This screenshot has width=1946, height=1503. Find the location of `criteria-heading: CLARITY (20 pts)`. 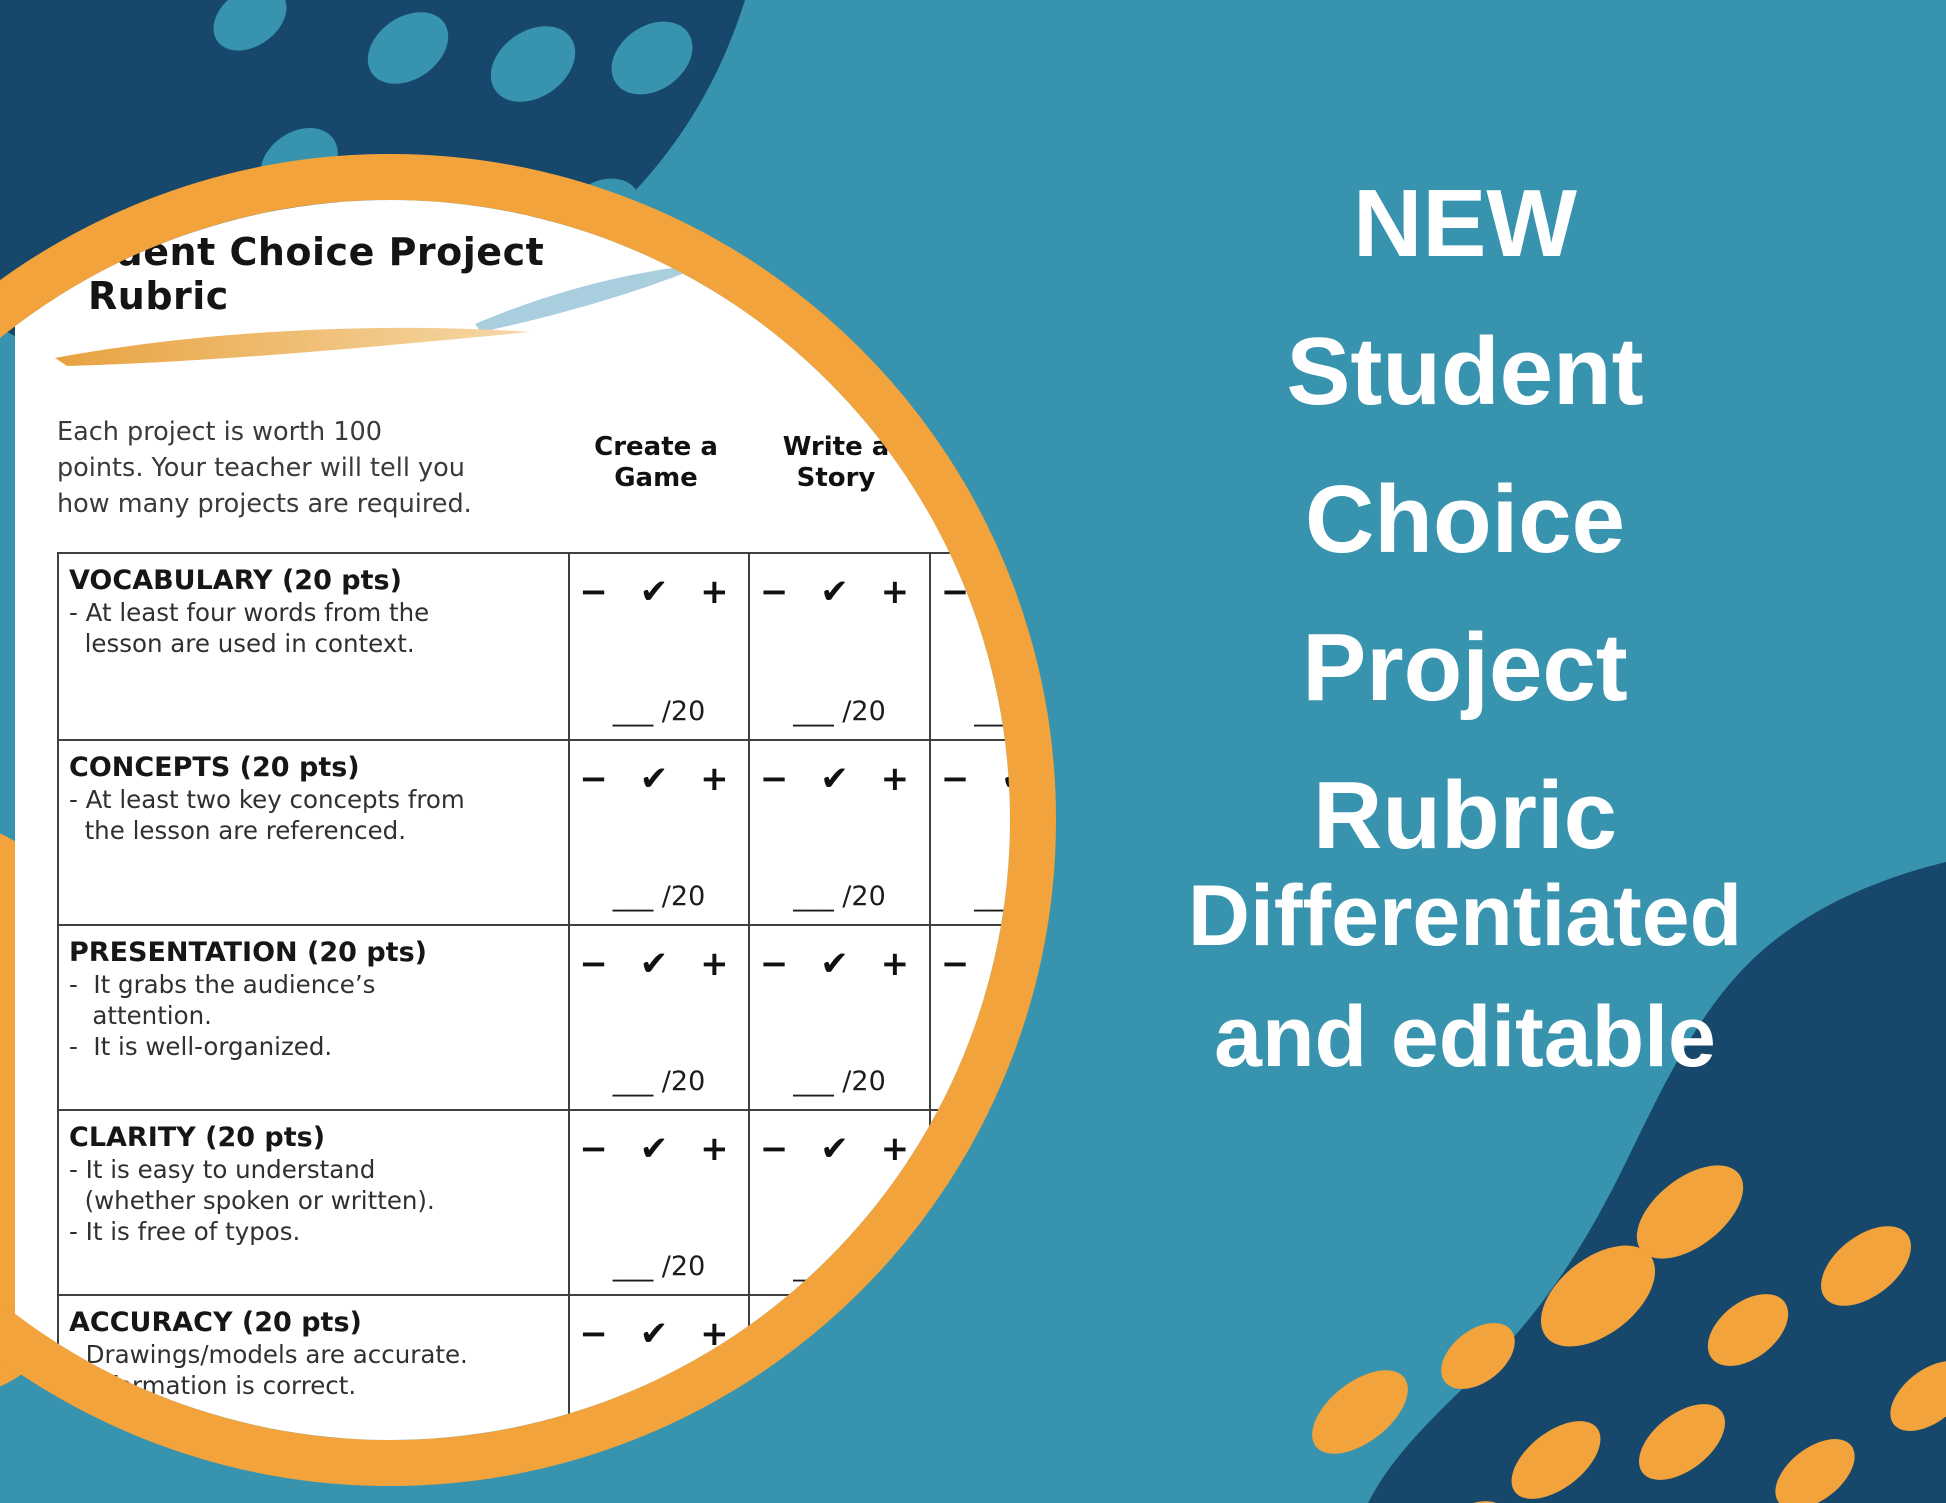

criteria-heading: CLARITY (20 pts) is located at coordinates (197, 1137).